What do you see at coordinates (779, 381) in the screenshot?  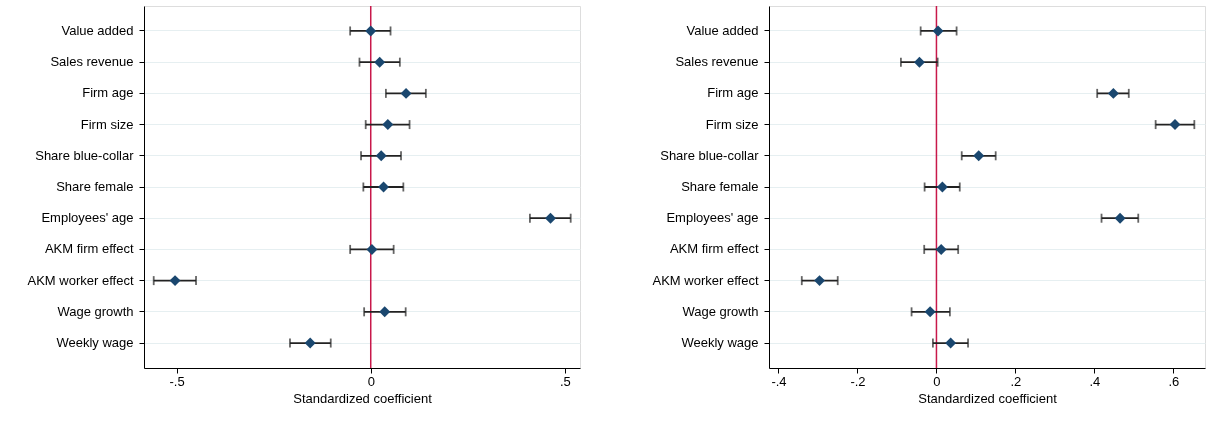 I see `x-tick-label: -.4` at bounding box center [779, 381].